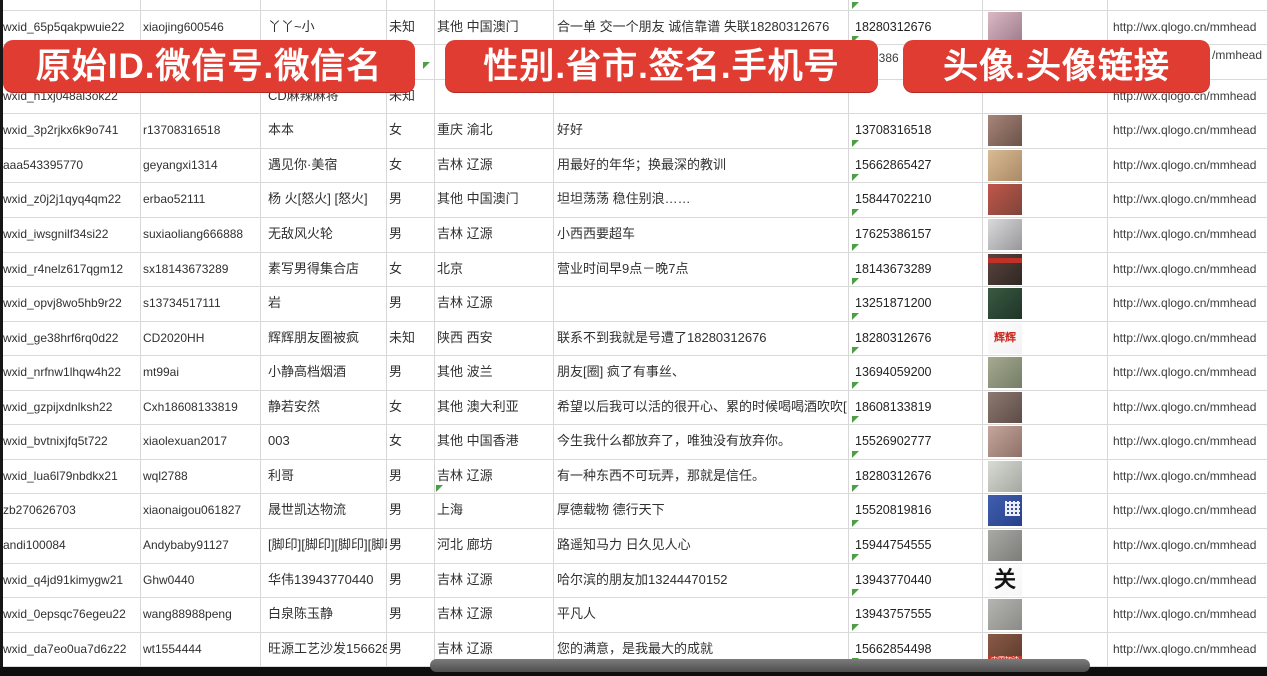 This screenshot has width=1267, height=676. I want to click on horizontal-scrollbar-thumb, so click(760, 665).